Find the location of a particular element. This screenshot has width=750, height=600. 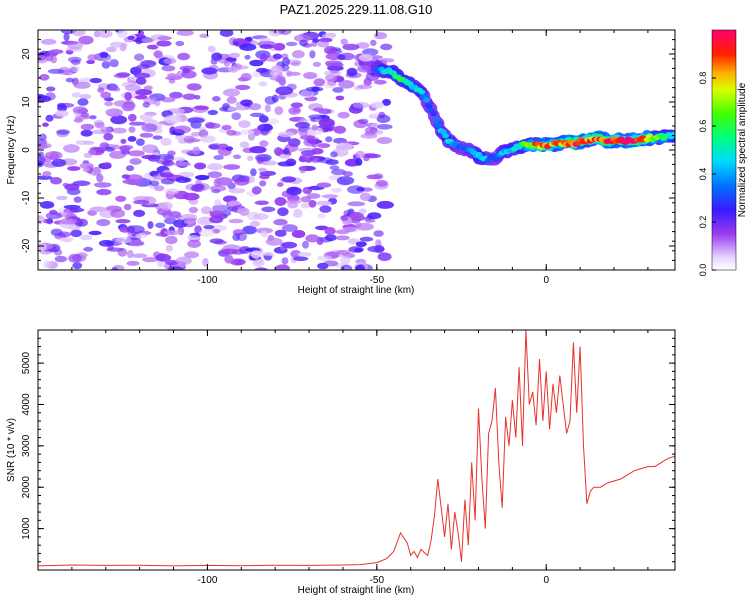

snr-y-axis-label: SNR (10 * v/v) is located at coordinates (11, 450).